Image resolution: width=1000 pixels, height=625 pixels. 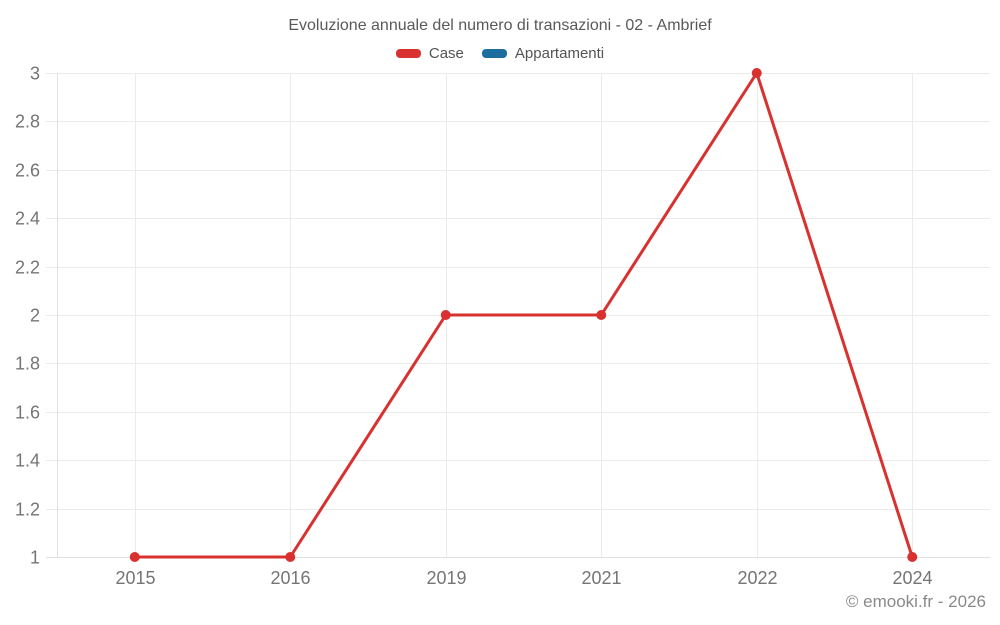 What do you see at coordinates (494, 53) in the screenshot?
I see `appartamenti-legend-swatch` at bounding box center [494, 53].